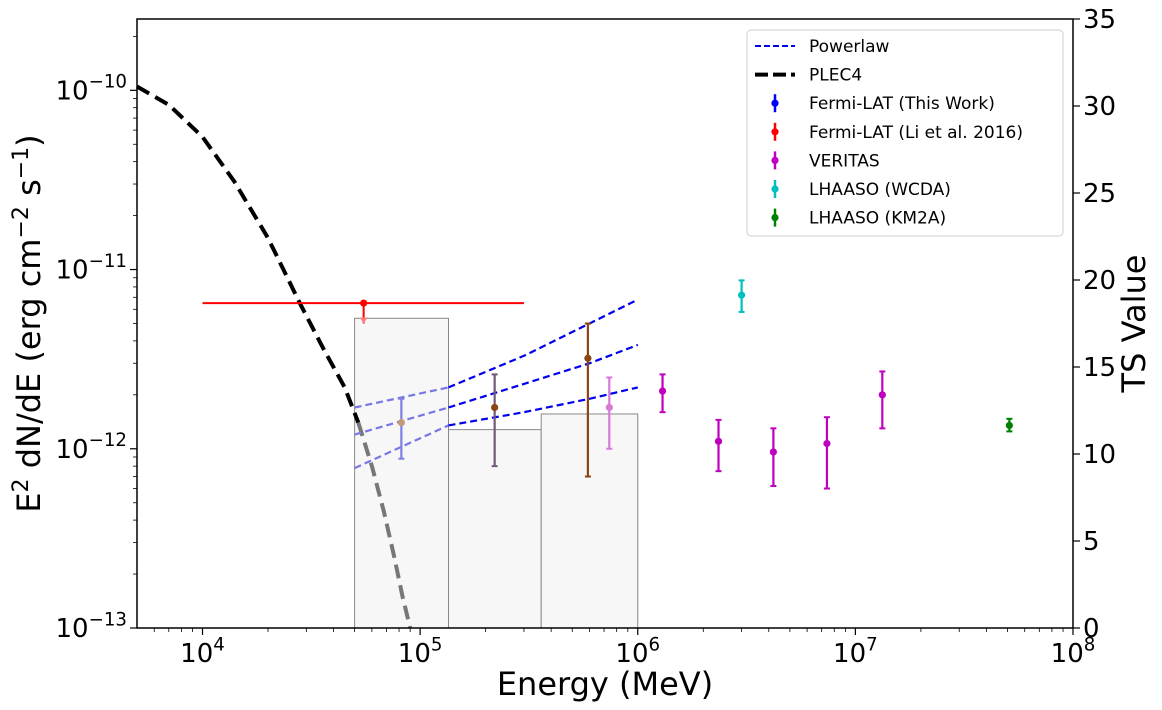  I want to click on ts-bar-group, so click(496, 473).